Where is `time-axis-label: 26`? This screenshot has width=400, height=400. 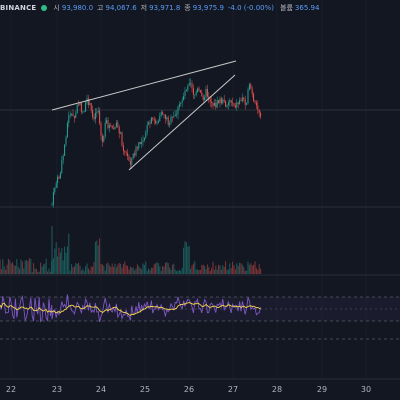 time-axis-label: 26 is located at coordinates (189, 389).